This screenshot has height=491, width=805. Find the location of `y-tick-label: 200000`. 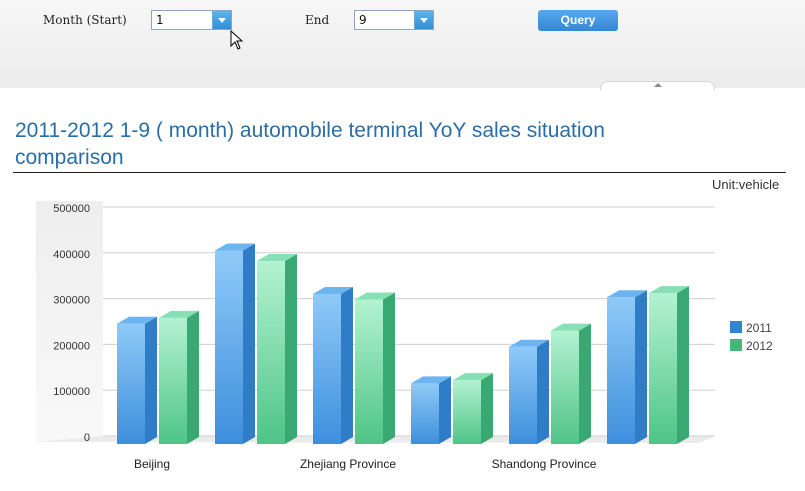

y-tick-label: 200000 is located at coordinates (71, 346).